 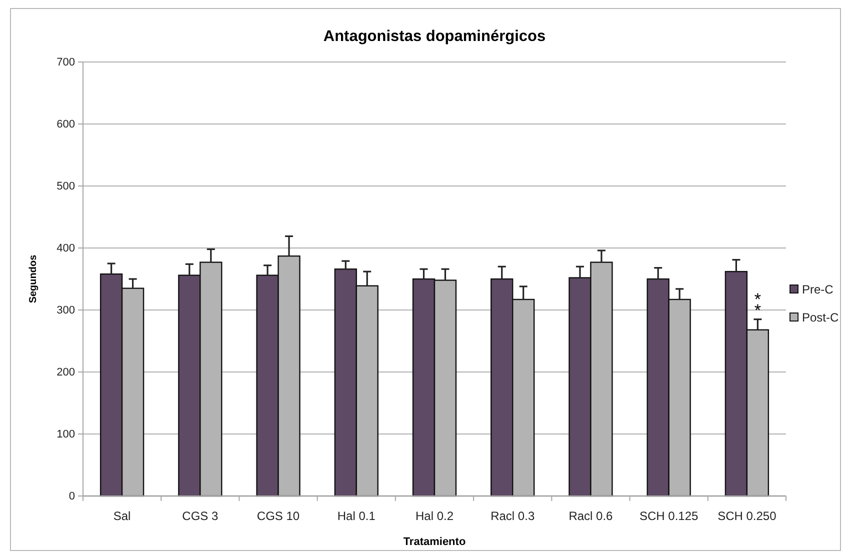 What do you see at coordinates (512, 516) in the screenshot?
I see `x-tick-label: Racl 0.3` at bounding box center [512, 516].